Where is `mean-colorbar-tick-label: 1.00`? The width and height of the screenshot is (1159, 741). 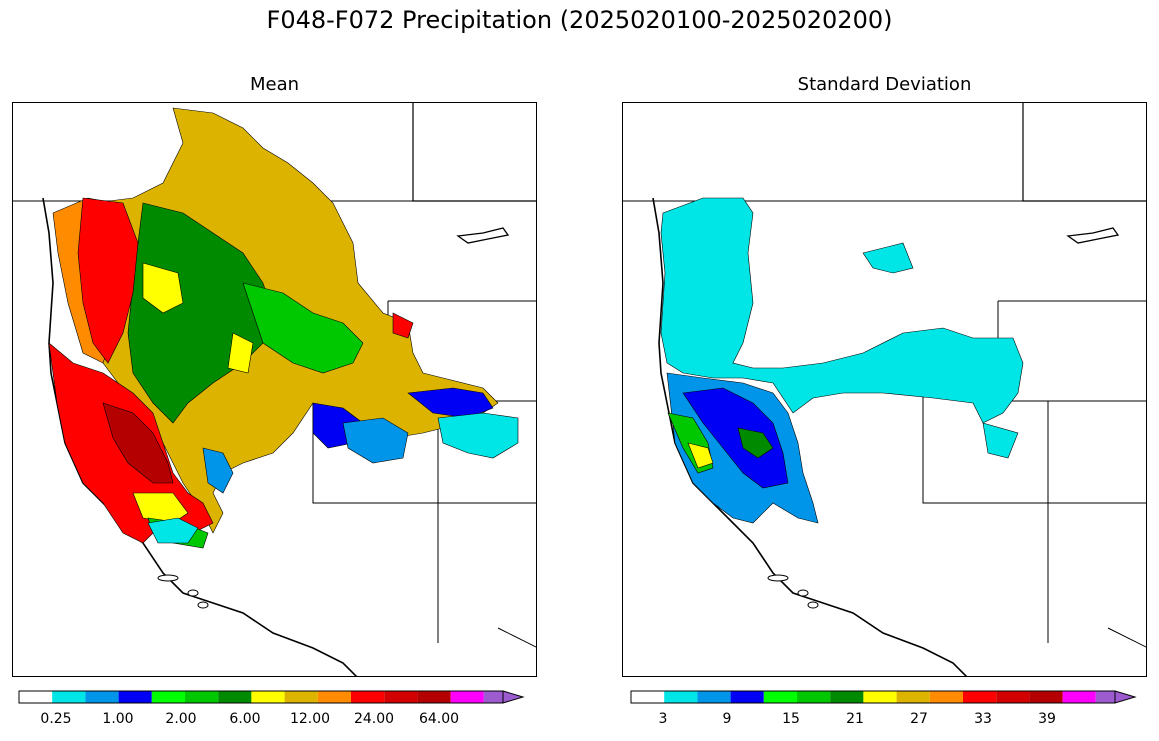
mean-colorbar-tick-label: 1.00 is located at coordinates (118, 719).